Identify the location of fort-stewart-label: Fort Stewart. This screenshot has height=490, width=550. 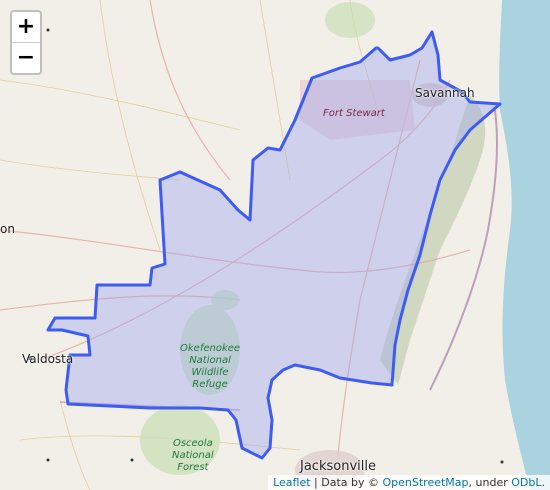
(354, 113).